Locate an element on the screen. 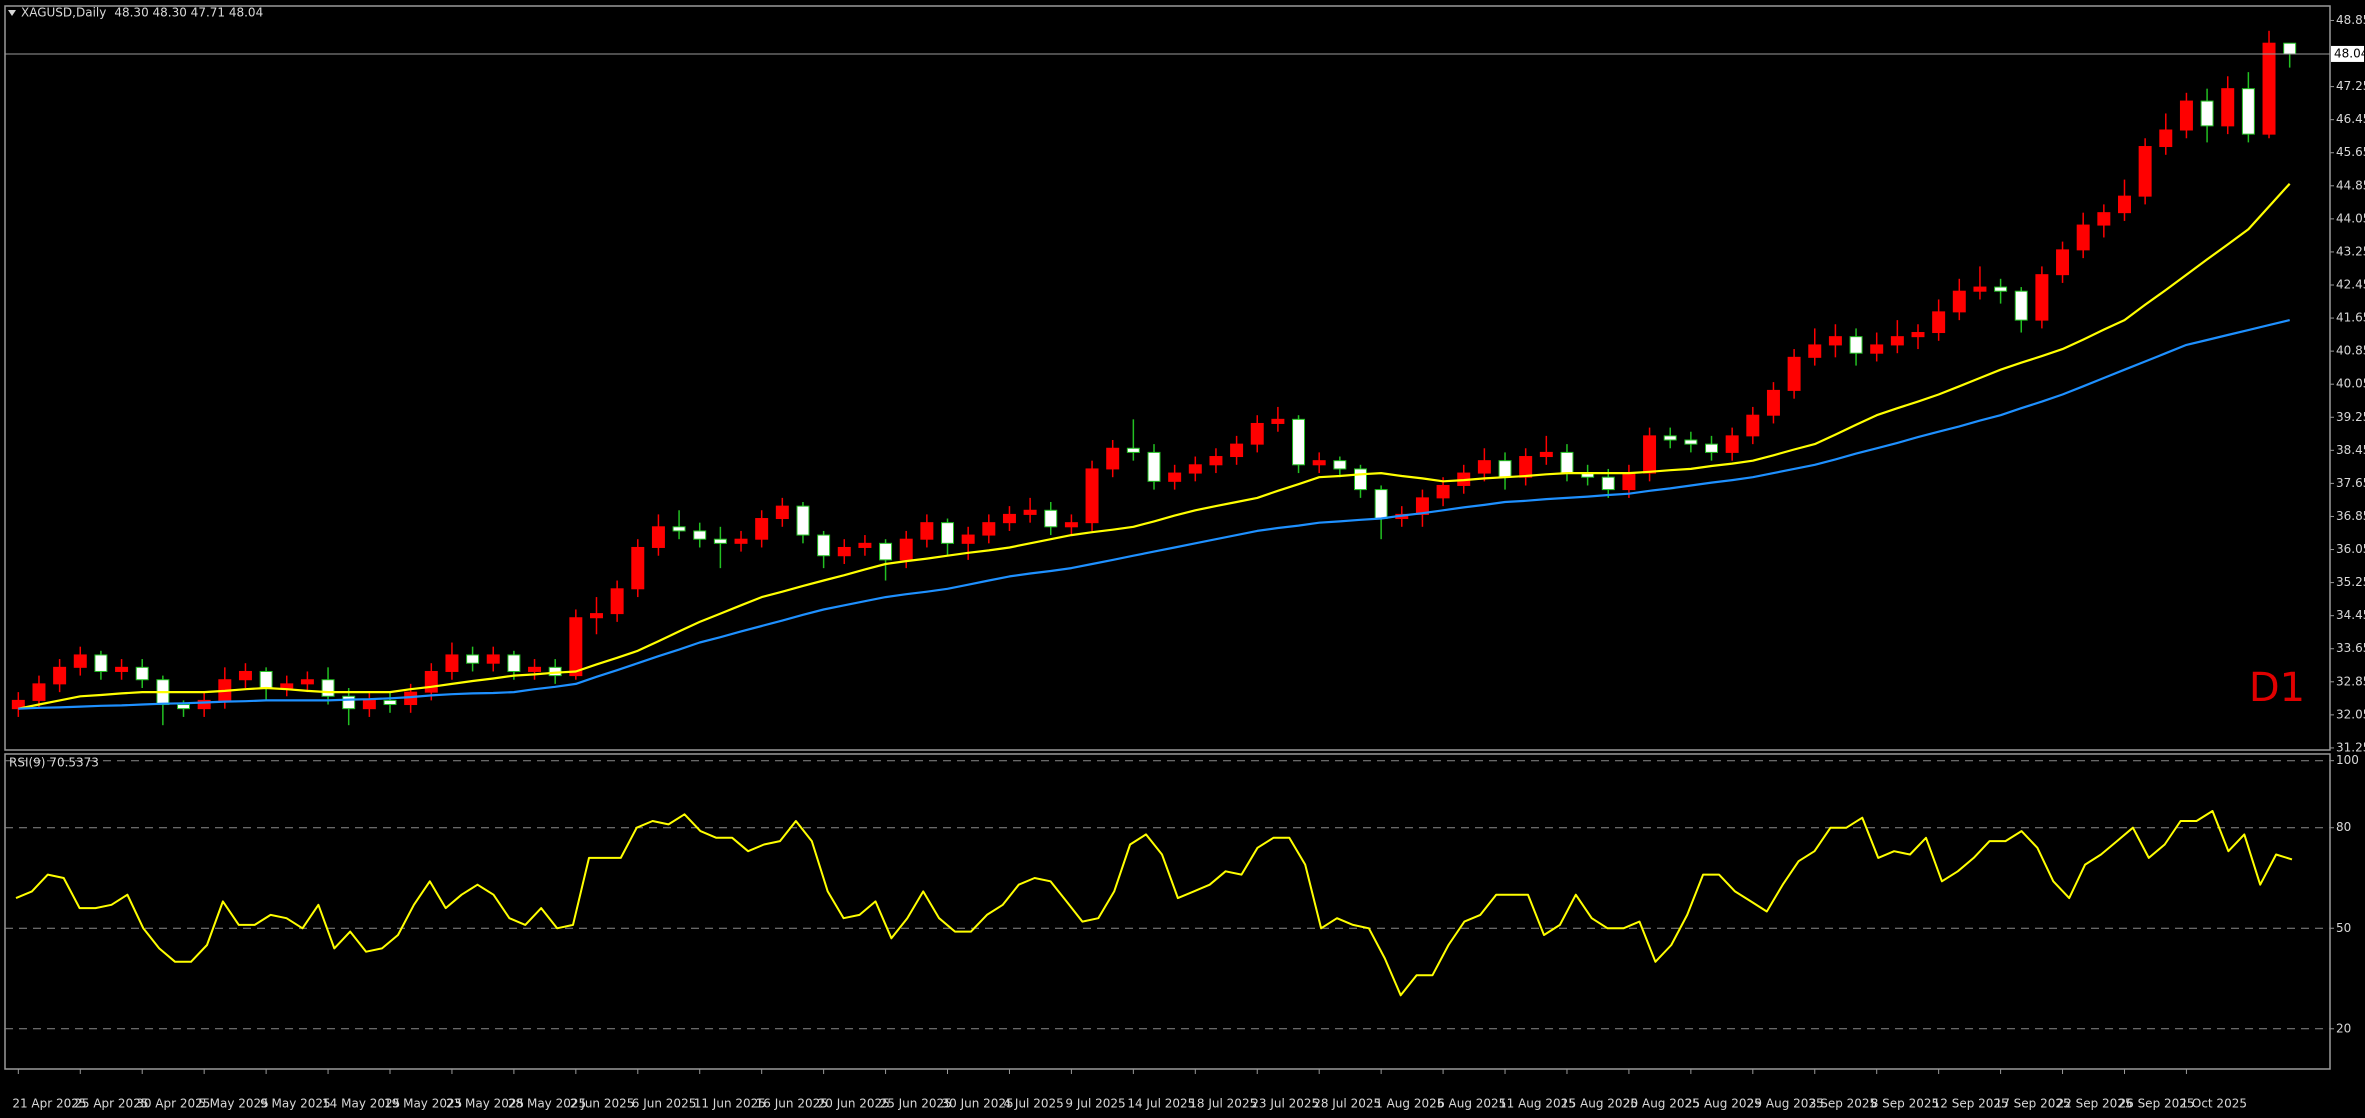  x-tick-label: 22 Sep 2025 is located at coordinates (2095, 1104).